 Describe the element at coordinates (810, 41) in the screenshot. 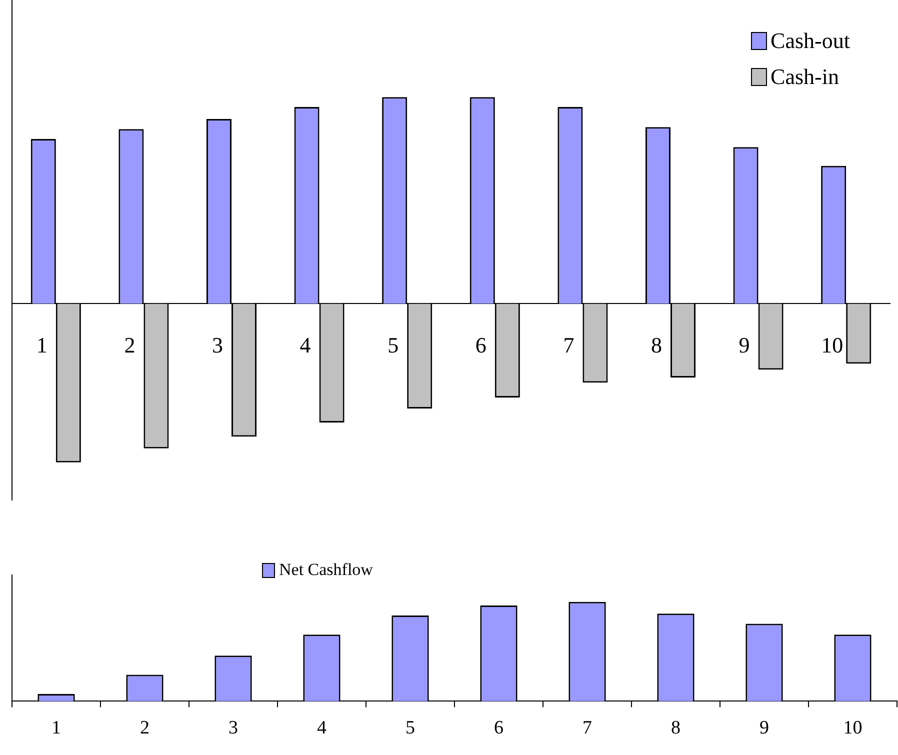

I see `legend-label: Cash-out` at that location.